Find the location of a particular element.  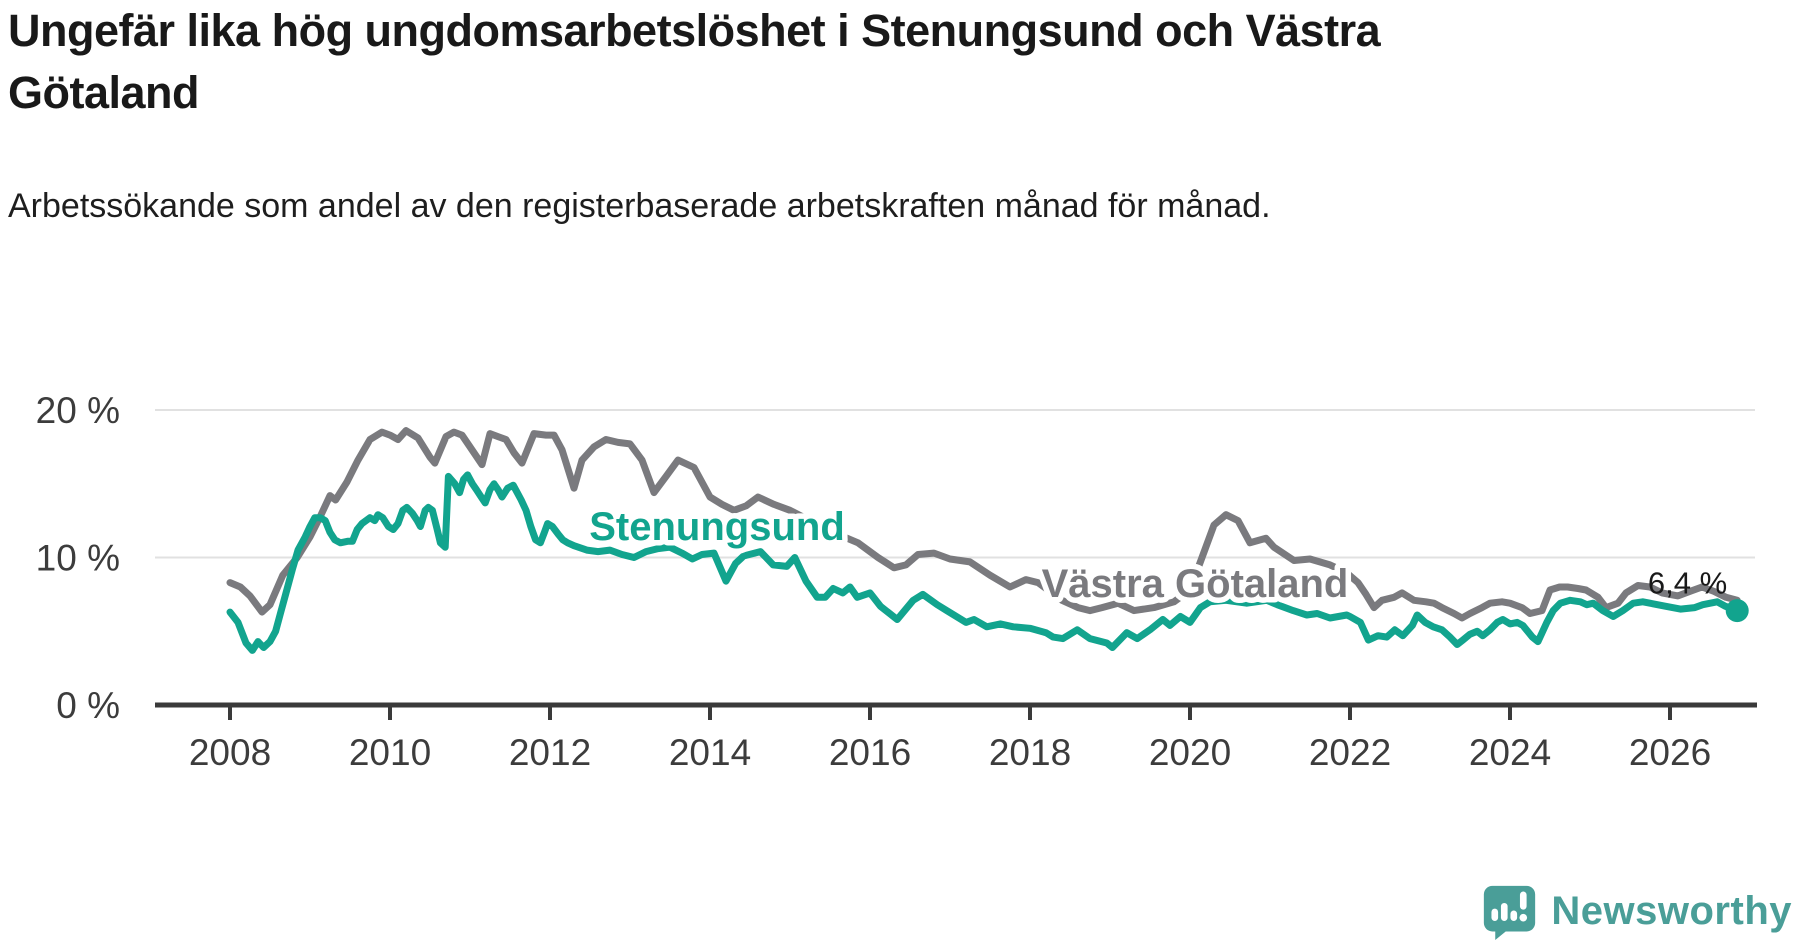

x-axis-label-2026: 2026 is located at coordinates (1670, 752).